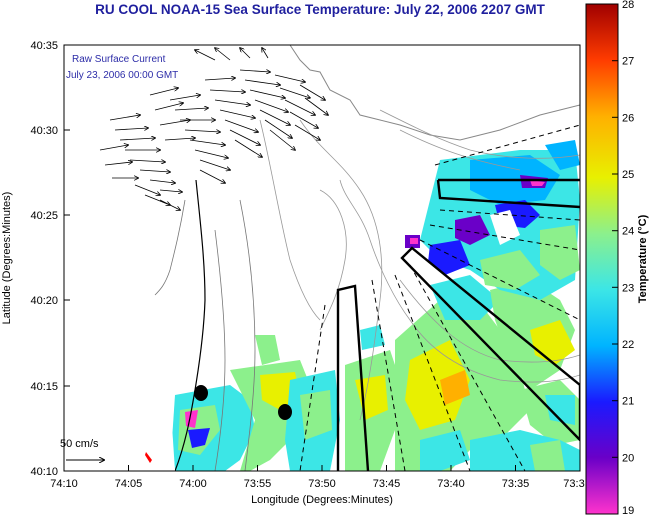 This screenshot has width=651, height=518. What do you see at coordinates (451, 484) in the screenshot?
I see `x-tick-label: 73:40` at bounding box center [451, 484].